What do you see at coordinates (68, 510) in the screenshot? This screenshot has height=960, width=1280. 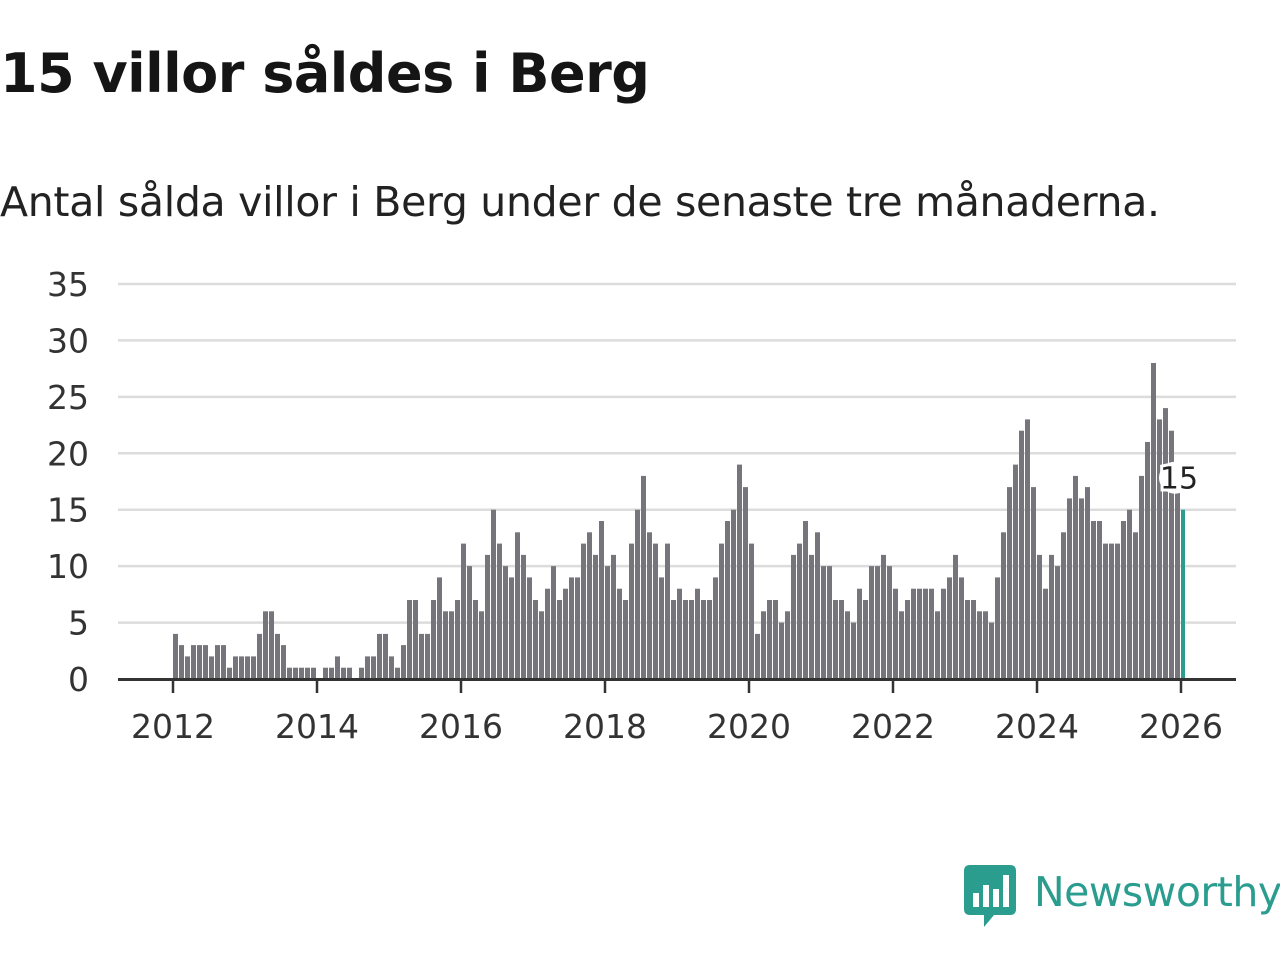 I see `y-tick-label: 15` at bounding box center [68, 510].